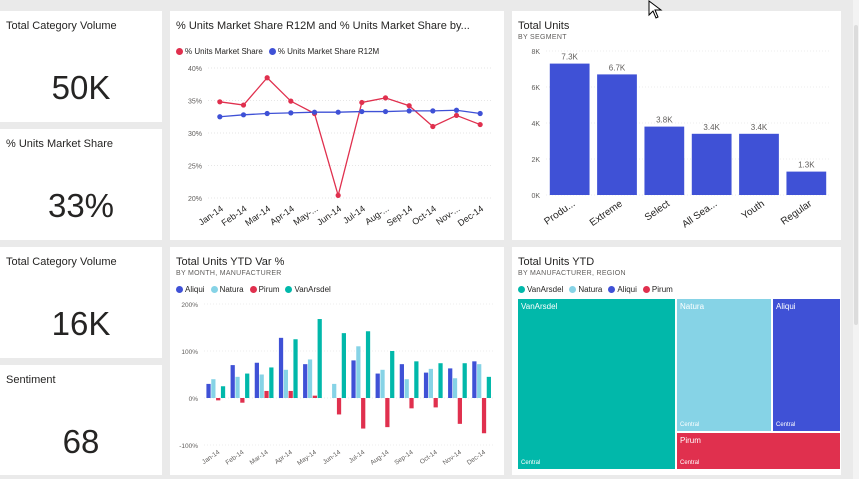  What do you see at coordinates (189, 352) in the screenshot?
I see `y-tick-label: 100%` at bounding box center [189, 352].